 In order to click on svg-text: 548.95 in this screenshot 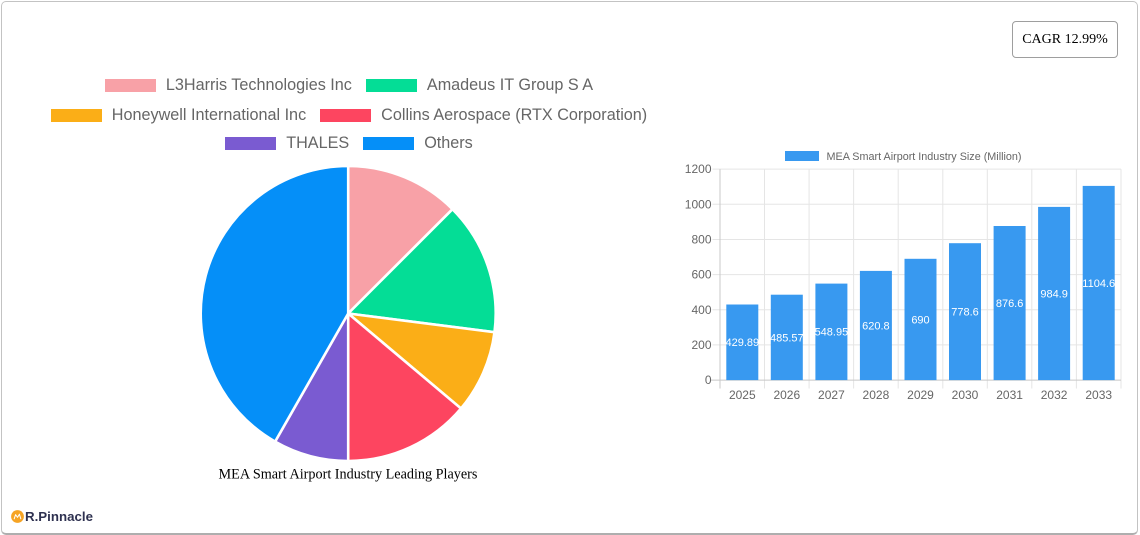, I will do `click(832, 333)`.